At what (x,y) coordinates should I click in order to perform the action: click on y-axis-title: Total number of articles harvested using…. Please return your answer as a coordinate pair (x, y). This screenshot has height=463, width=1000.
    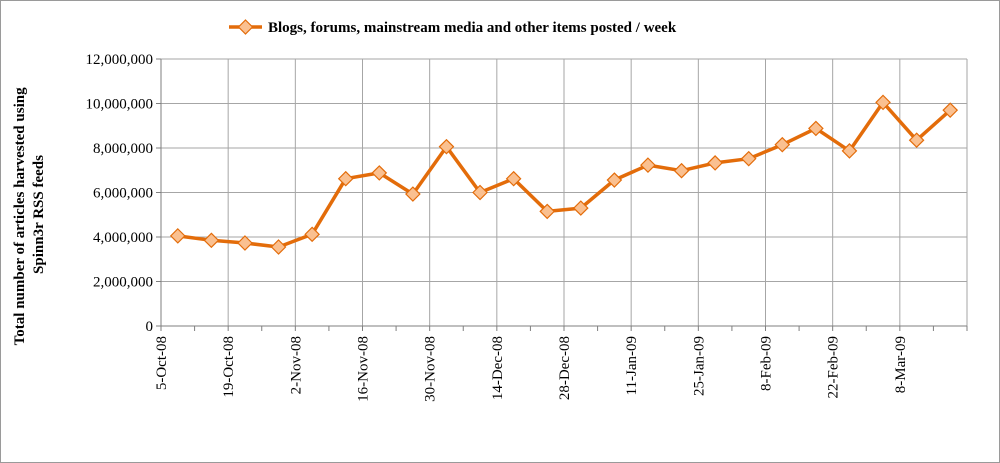
    Looking at the image, I should click on (29, 215).